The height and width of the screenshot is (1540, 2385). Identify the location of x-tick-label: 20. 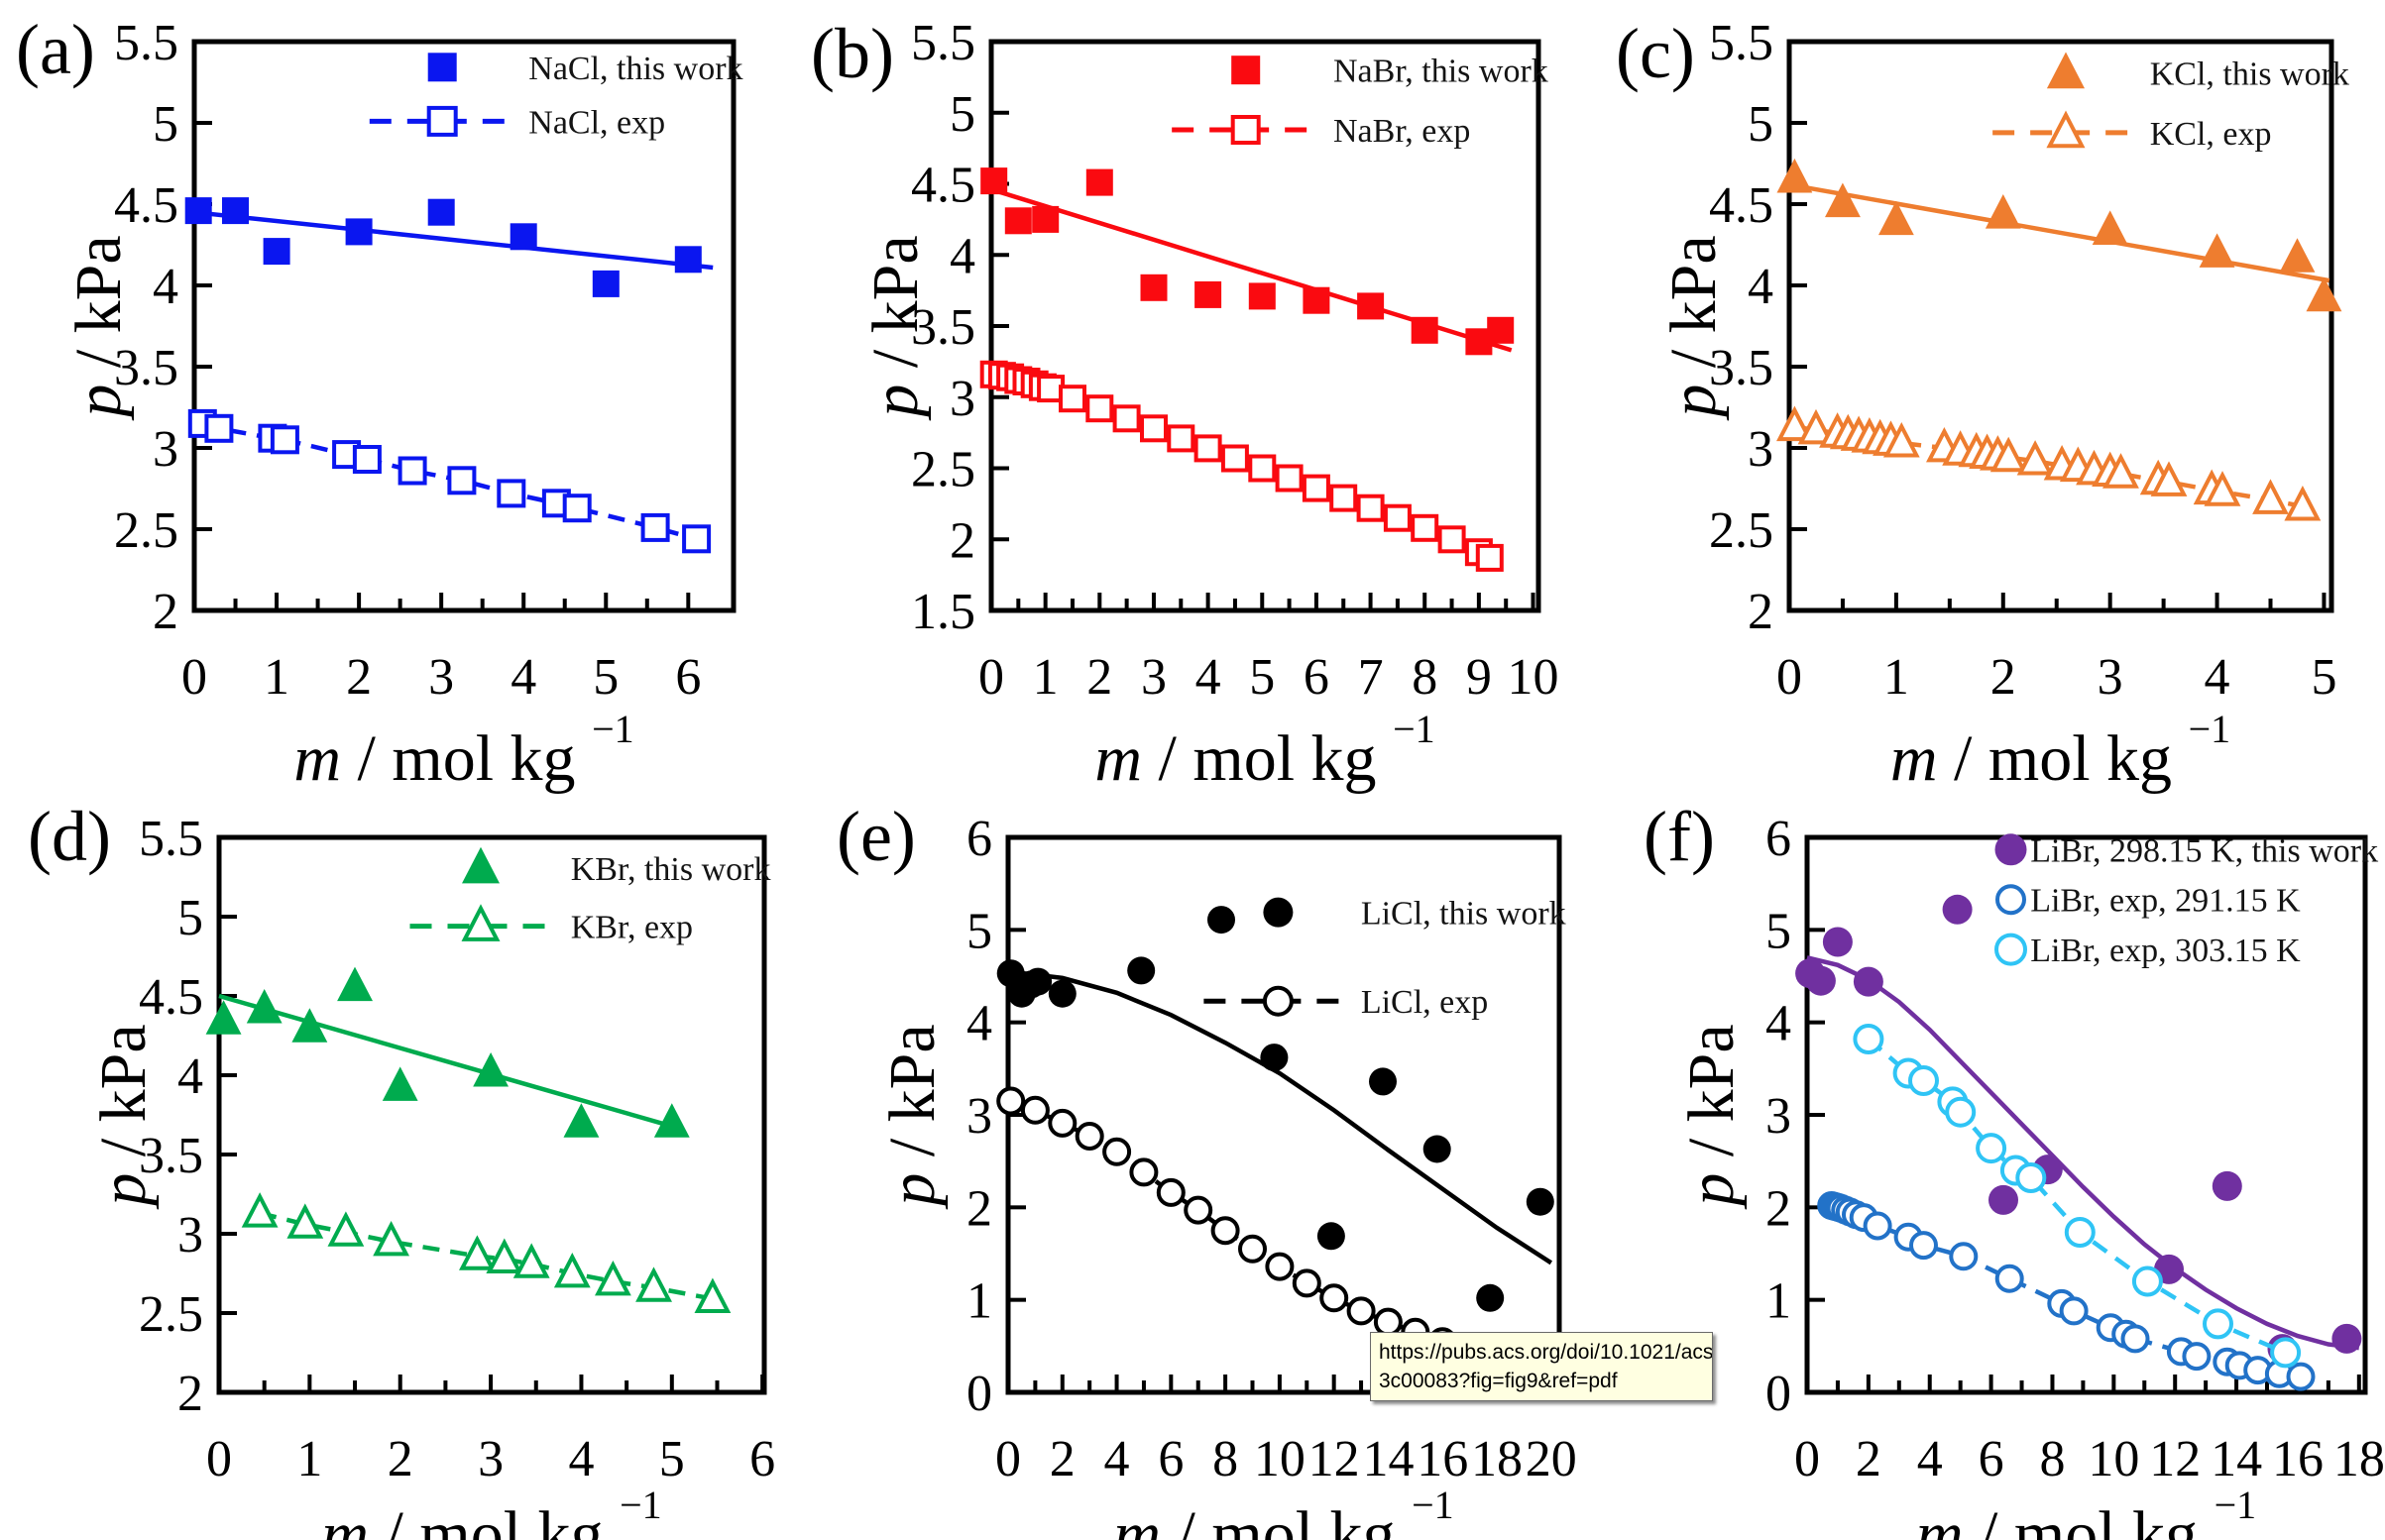
(1552, 1459).